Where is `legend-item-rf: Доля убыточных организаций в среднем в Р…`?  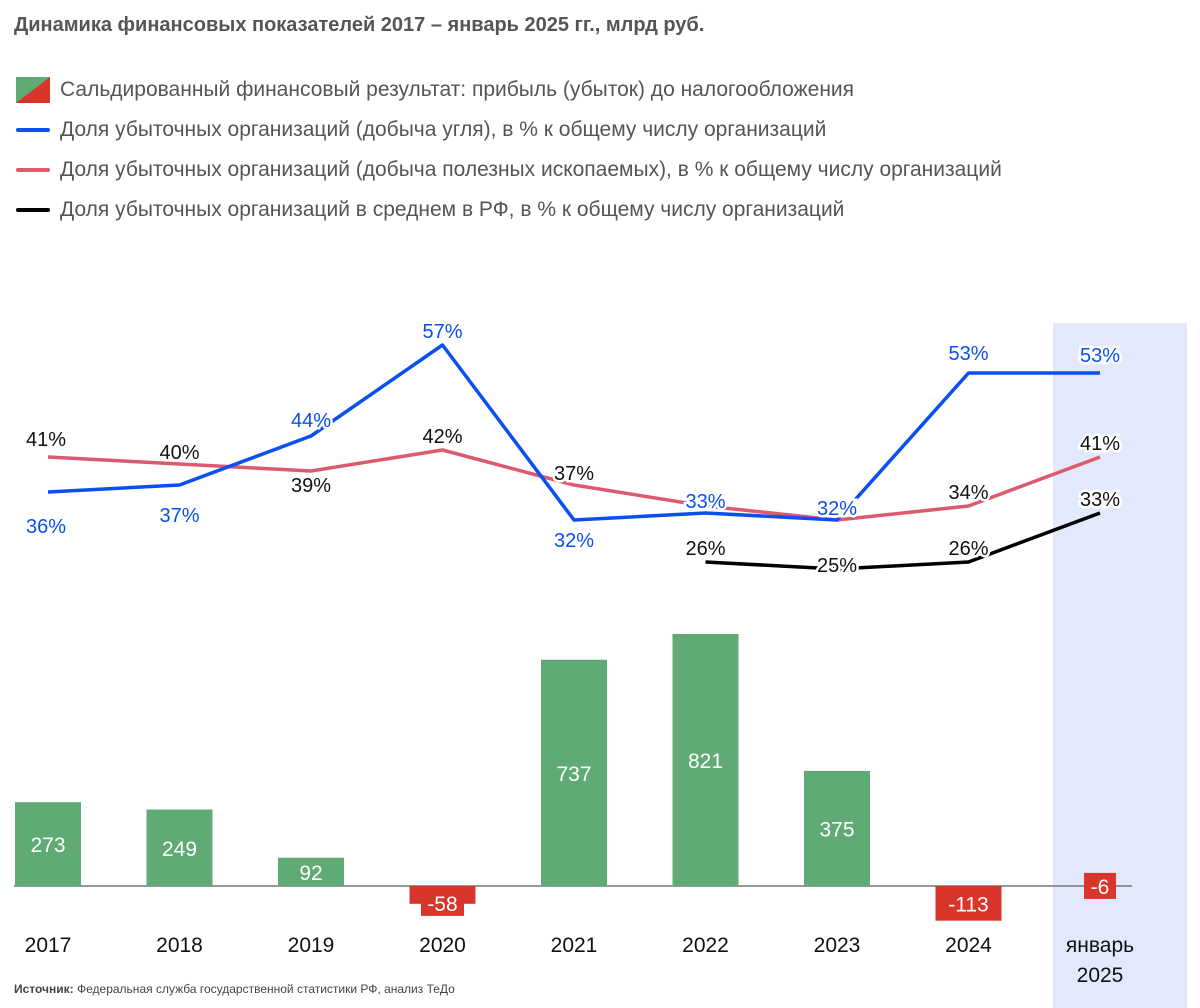 legend-item-rf: Доля убыточных организаций в среднем в Р… is located at coordinates (509, 210).